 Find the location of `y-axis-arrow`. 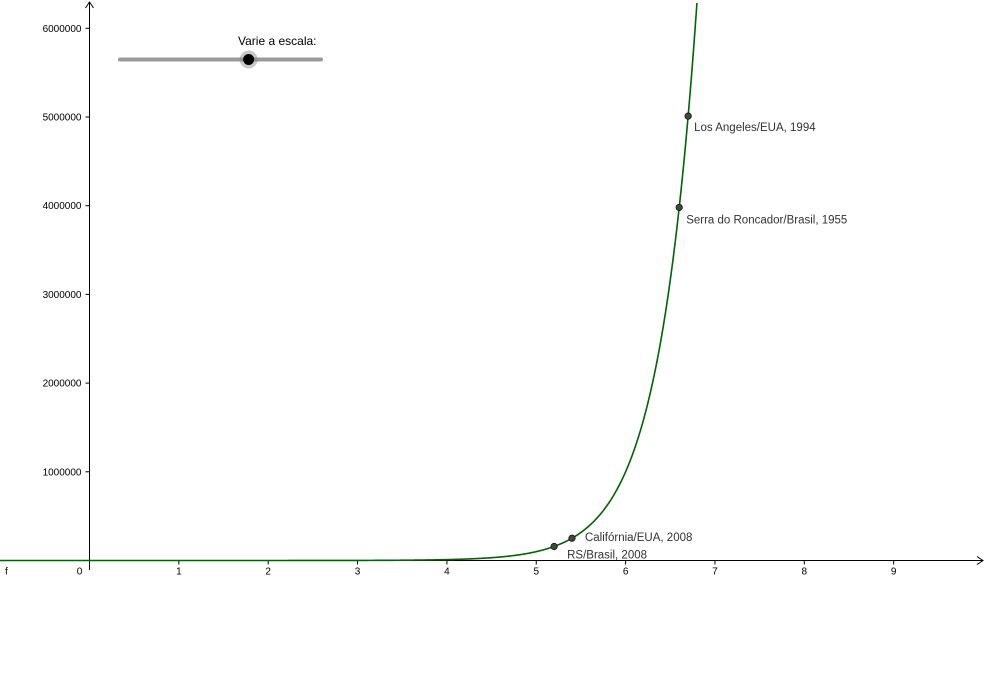

y-axis-arrow is located at coordinates (89, 5).